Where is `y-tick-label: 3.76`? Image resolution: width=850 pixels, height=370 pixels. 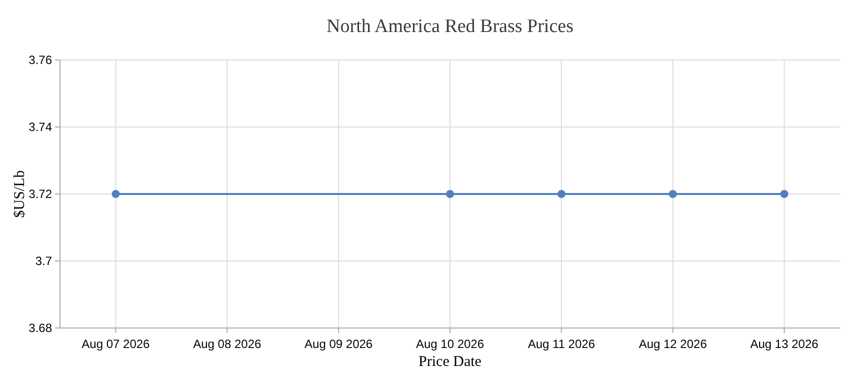
y-tick-label: 3.76 is located at coordinates (40, 60).